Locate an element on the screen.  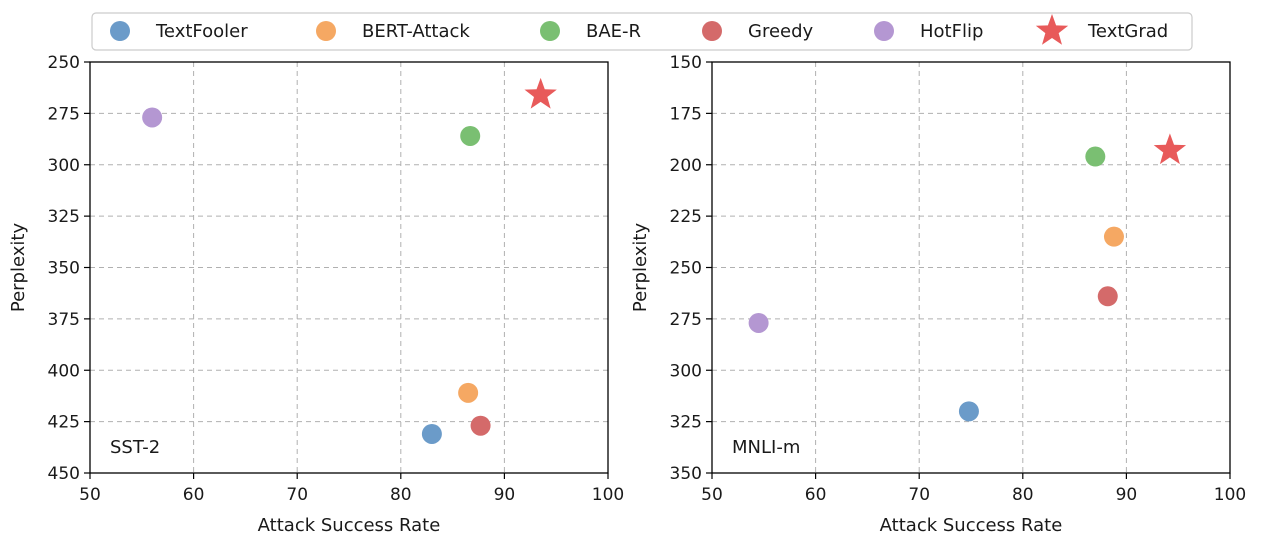
y-tick-label: 175 is located at coordinates (686, 114).